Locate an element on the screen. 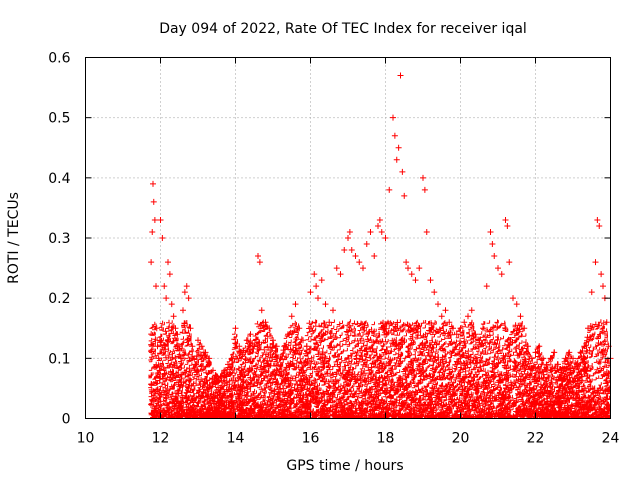 This screenshot has height=480, width=640. y-tick-labels: 0 0.1 0.2 0.3 0.4 0.5 0.6 is located at coordinates (59, 239).